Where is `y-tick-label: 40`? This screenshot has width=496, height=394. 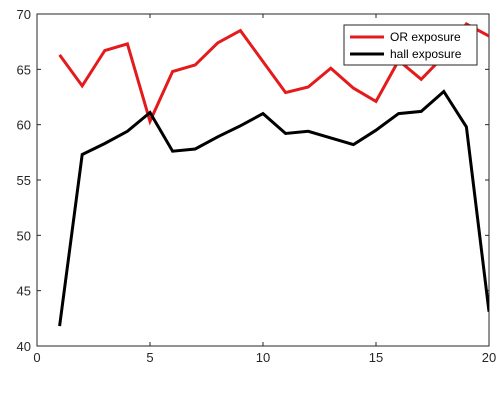 y-tick-label: 40 is located at coordinates (24, 346).